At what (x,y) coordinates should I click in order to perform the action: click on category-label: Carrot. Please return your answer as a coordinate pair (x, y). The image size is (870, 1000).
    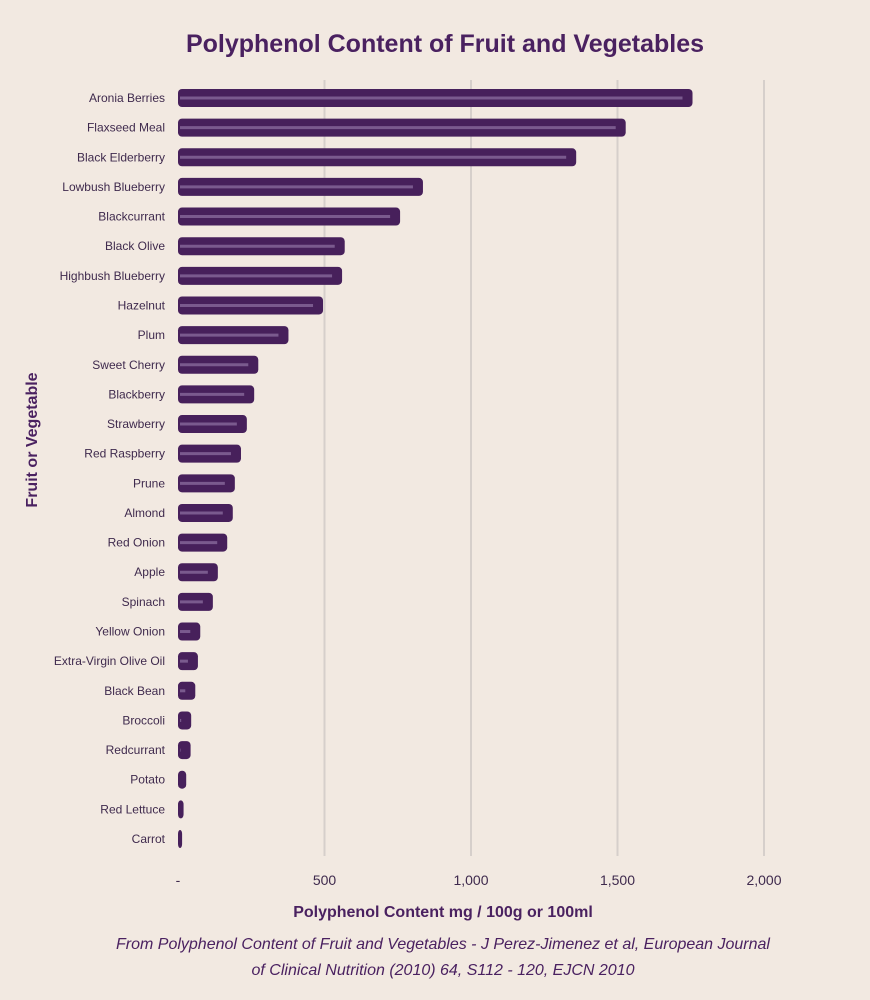
    Looking at the image, I should click on (149, 839).